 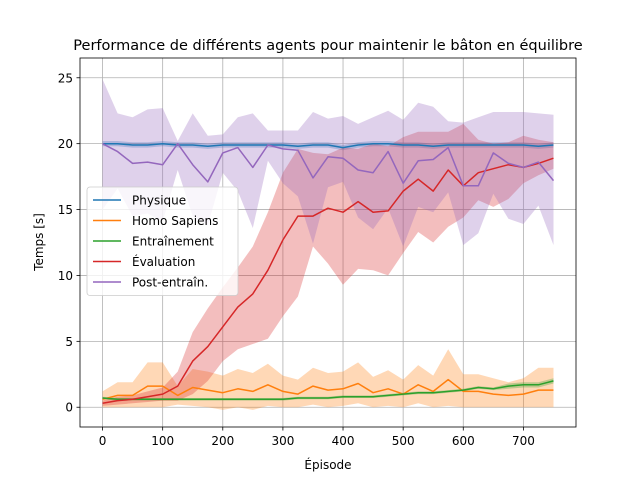 What do you see at coordinates (69, 243) in the screenshot?
I see `y-axis-ticks: 0 5 10 15 20 25` at bounding box center [69, 243].